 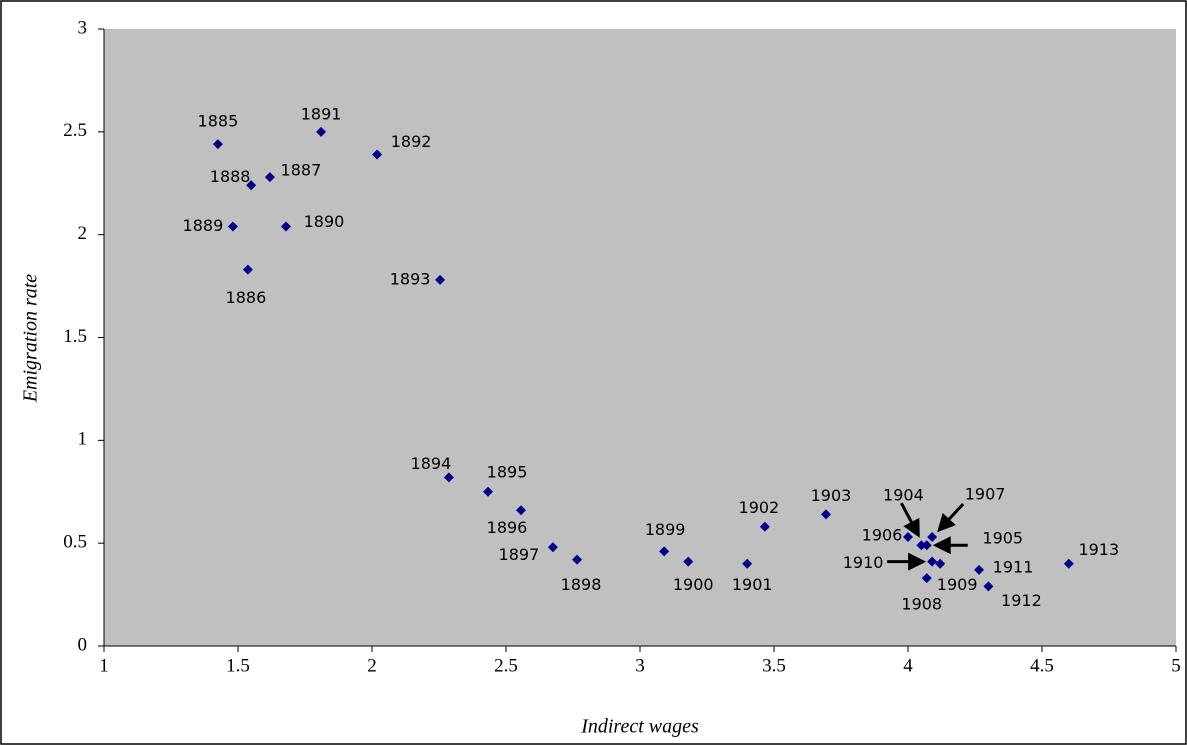 I want to click on data-label: 1909, so click(x=957, y=584).